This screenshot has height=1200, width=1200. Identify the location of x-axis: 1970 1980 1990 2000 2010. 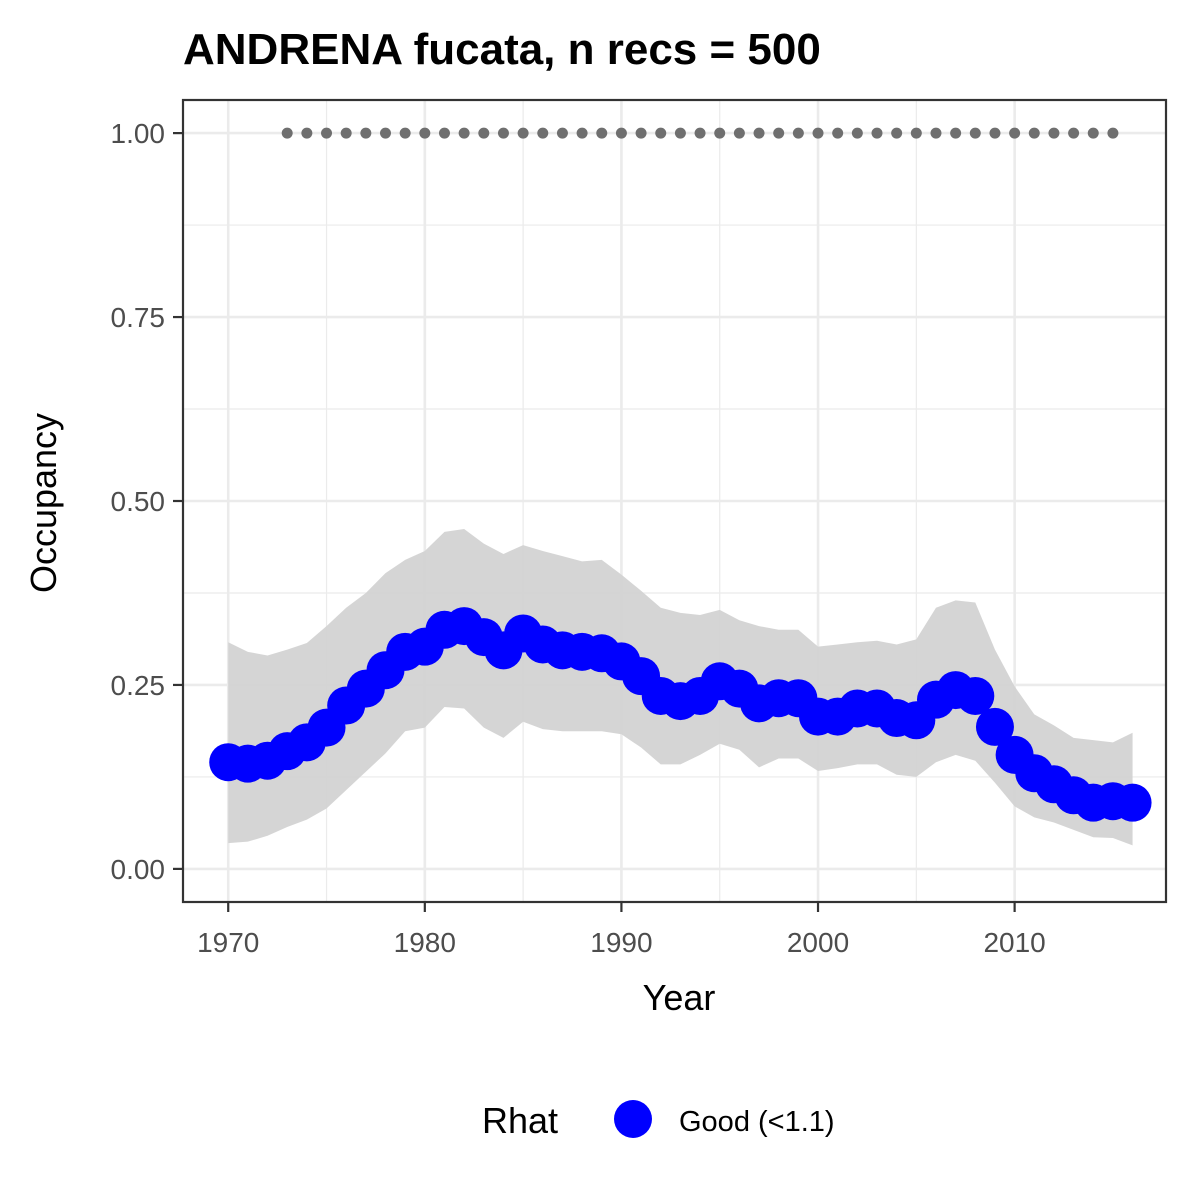
(621, 930).